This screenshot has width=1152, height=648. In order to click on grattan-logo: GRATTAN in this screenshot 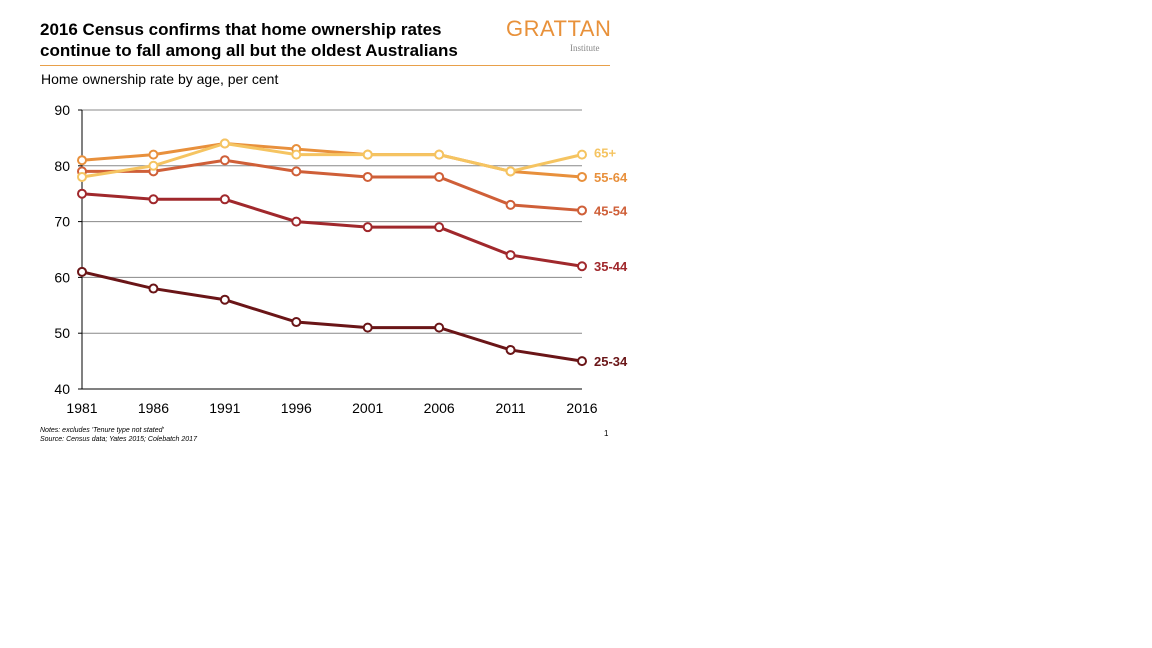, I will do `click(559, 28)`.